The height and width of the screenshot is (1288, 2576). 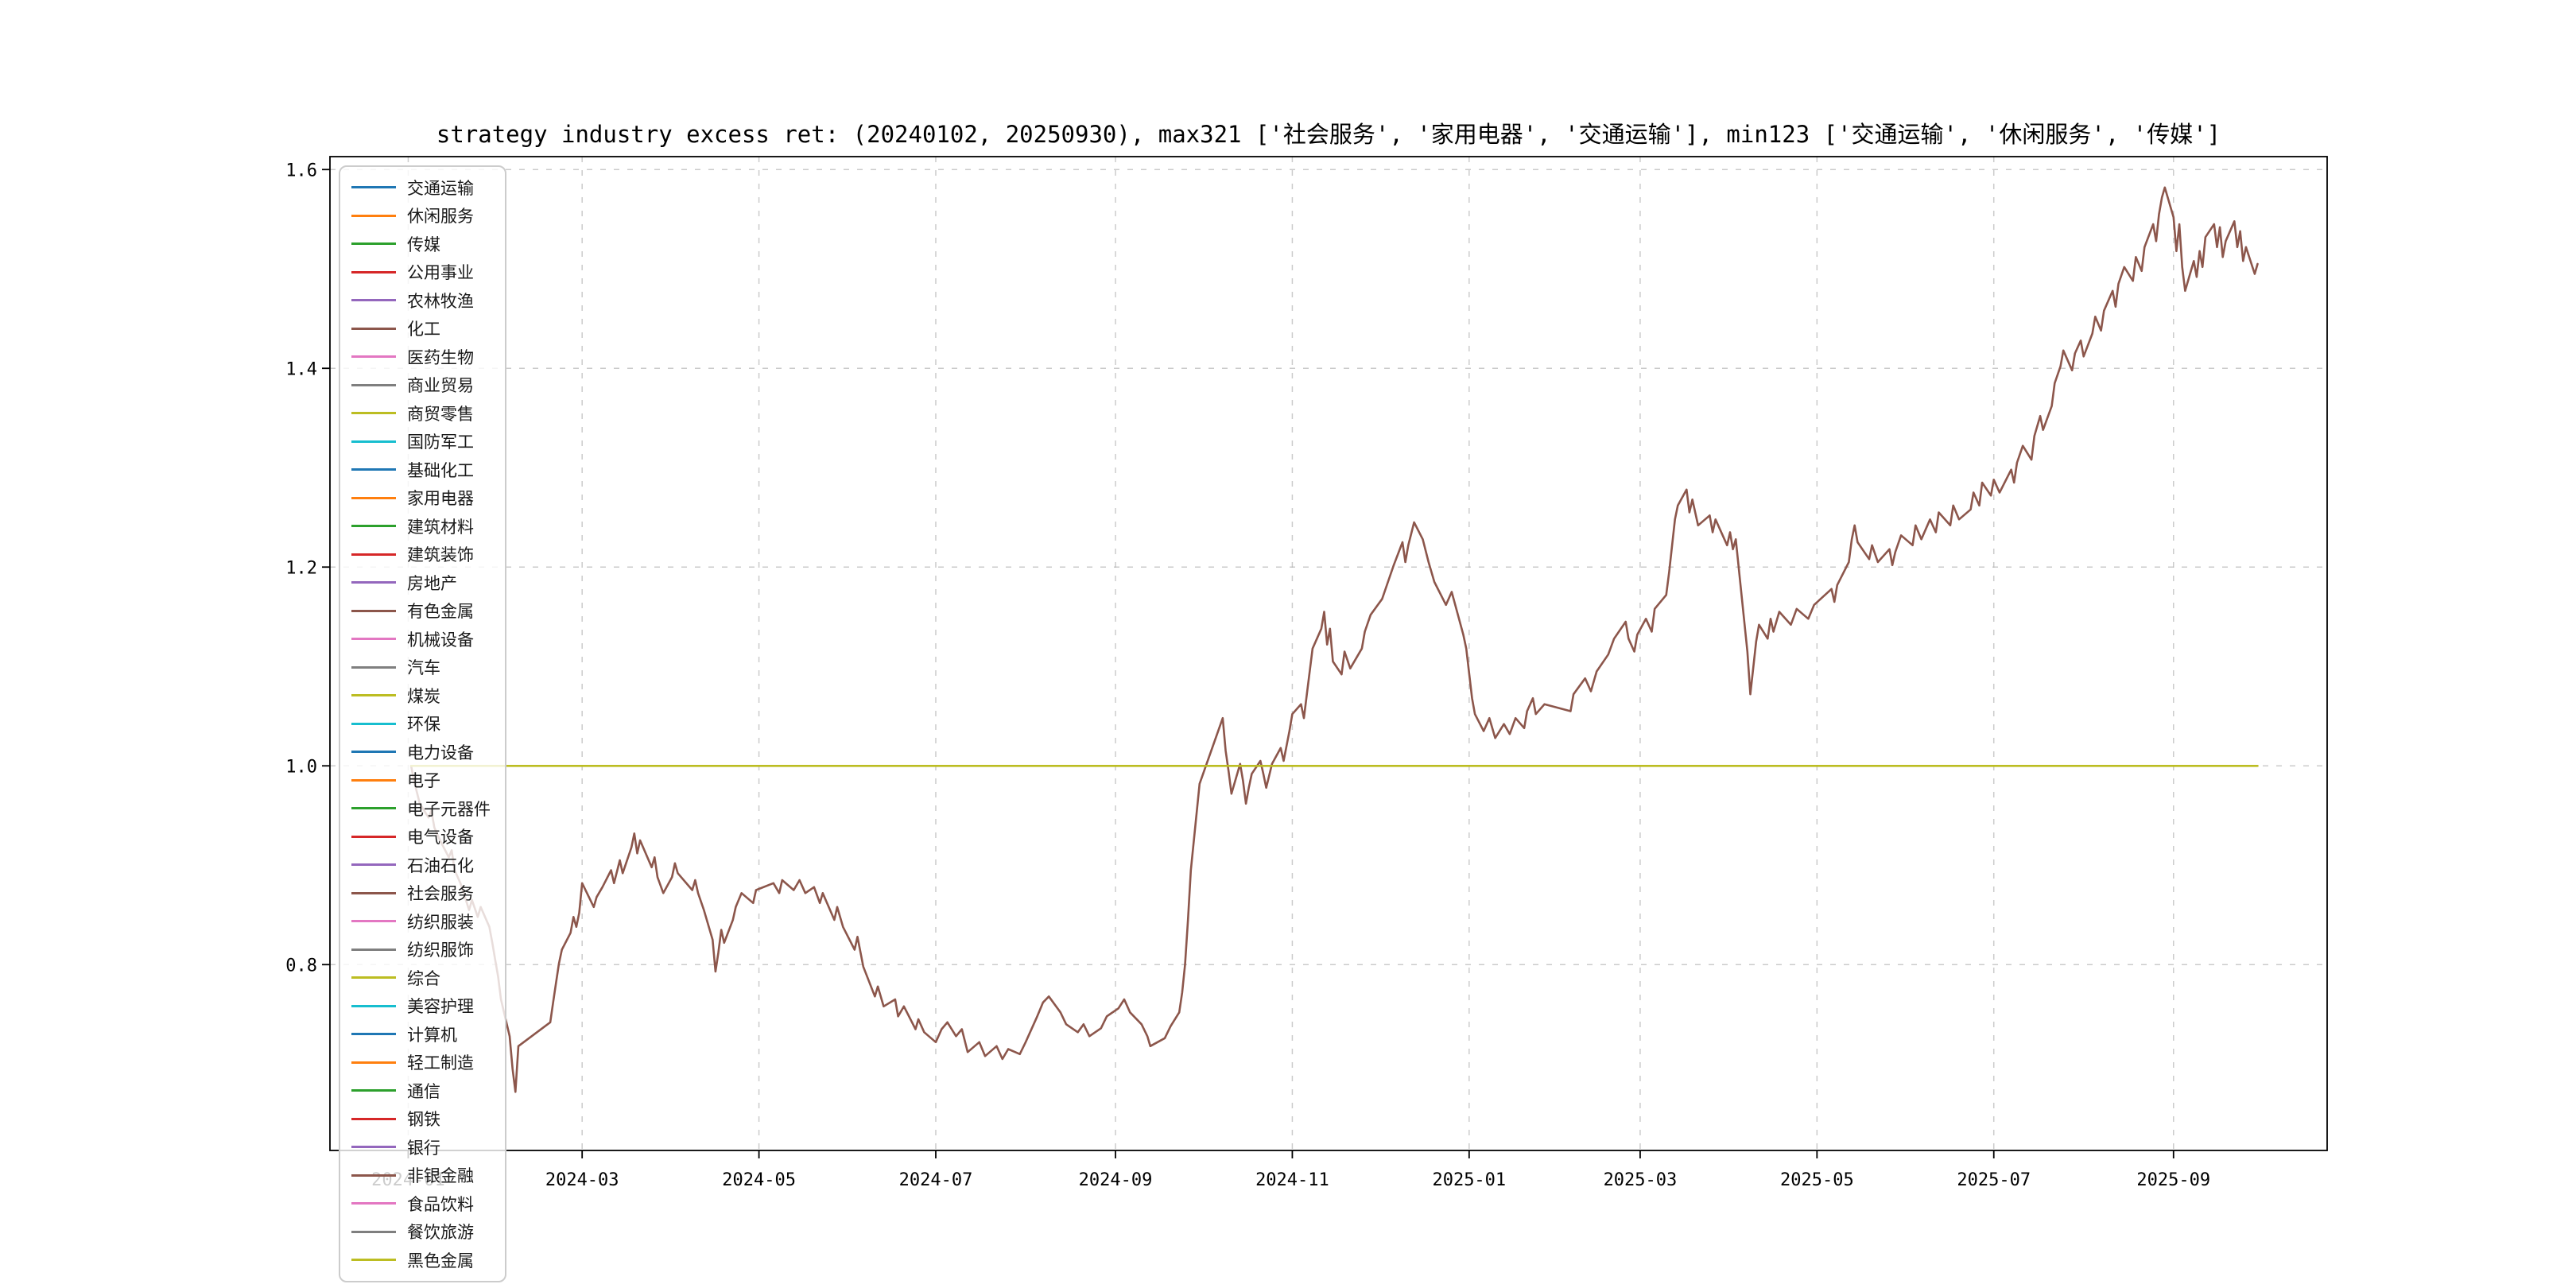 What do you see at coordinates (301, 966) in the screenshot?
I see `y-tick-label: 0.8` at bounding box center [301, 966].